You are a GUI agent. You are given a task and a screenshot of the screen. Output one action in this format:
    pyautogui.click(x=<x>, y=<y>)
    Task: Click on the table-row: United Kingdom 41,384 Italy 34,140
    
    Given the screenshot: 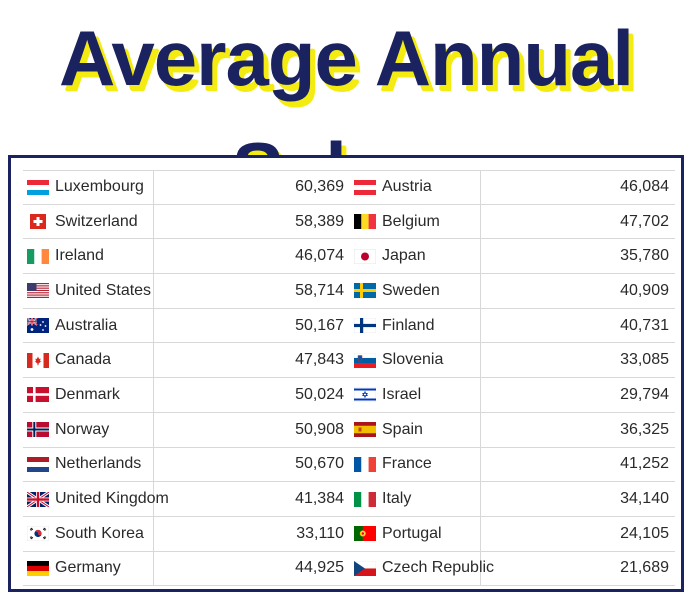 What is the action you would take?
    pyautogui.click(x=349, y=499)
    